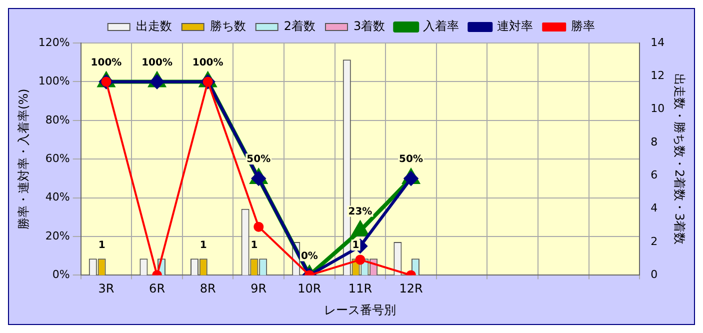 The width and height of the screenshot is (703, 333). Describe the element at coordinates (54, 81) in the screenshot. I see `y-tick-label: 100%` at that location.